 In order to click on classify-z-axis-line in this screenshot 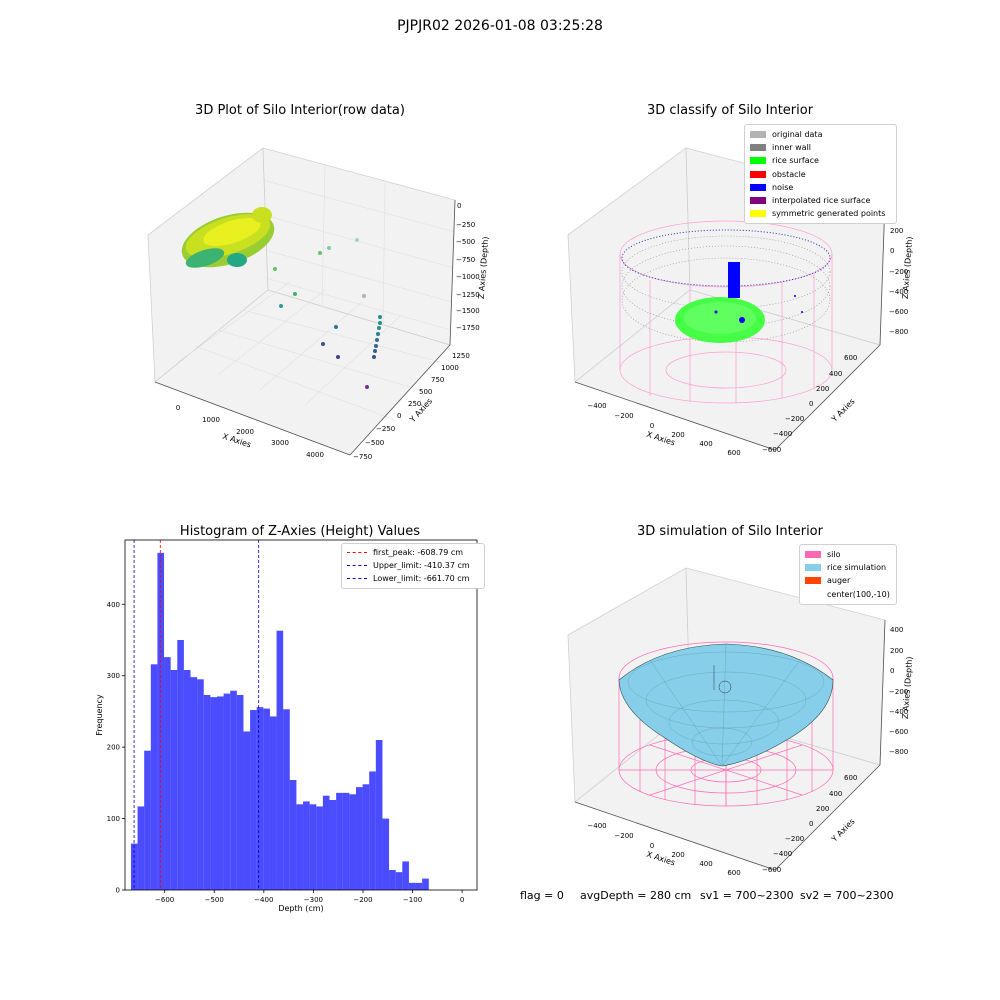, I will do `click(882, 272)`.